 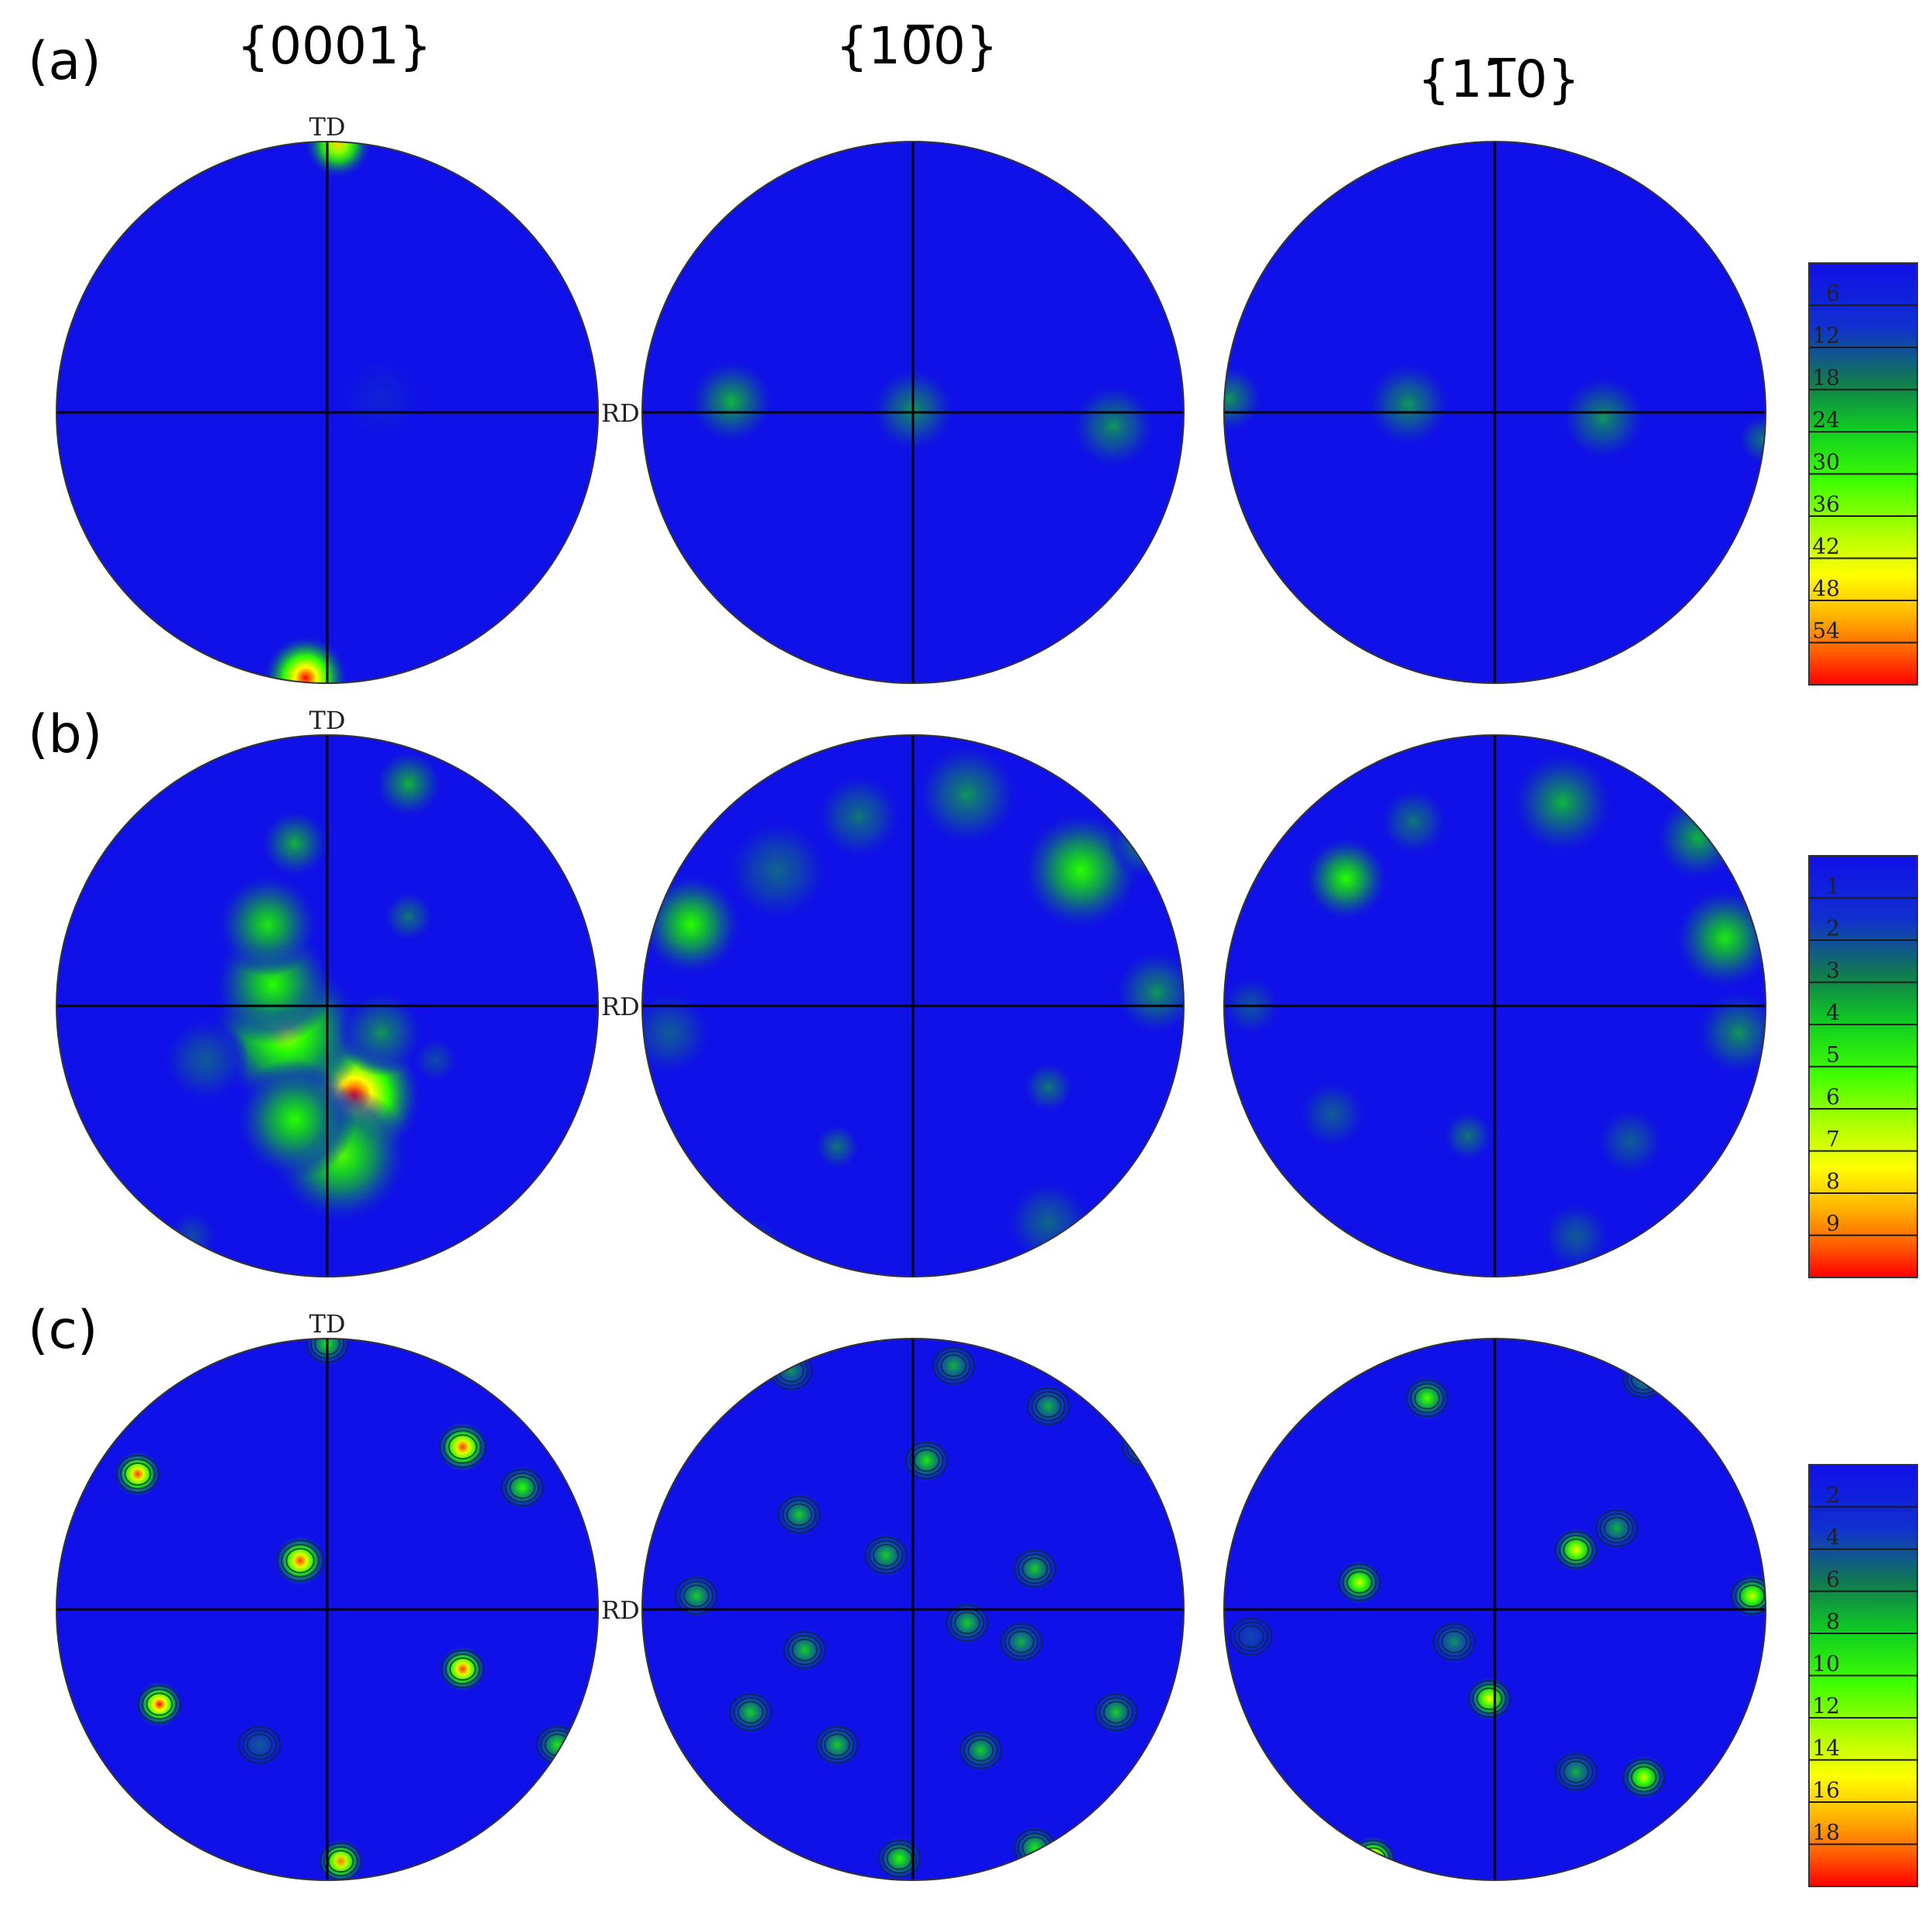 What do you see at coordinates (1833, 1055) in the screenshot?
I see `scale-tick-label: 5` at bounding box center [1833, 1055].